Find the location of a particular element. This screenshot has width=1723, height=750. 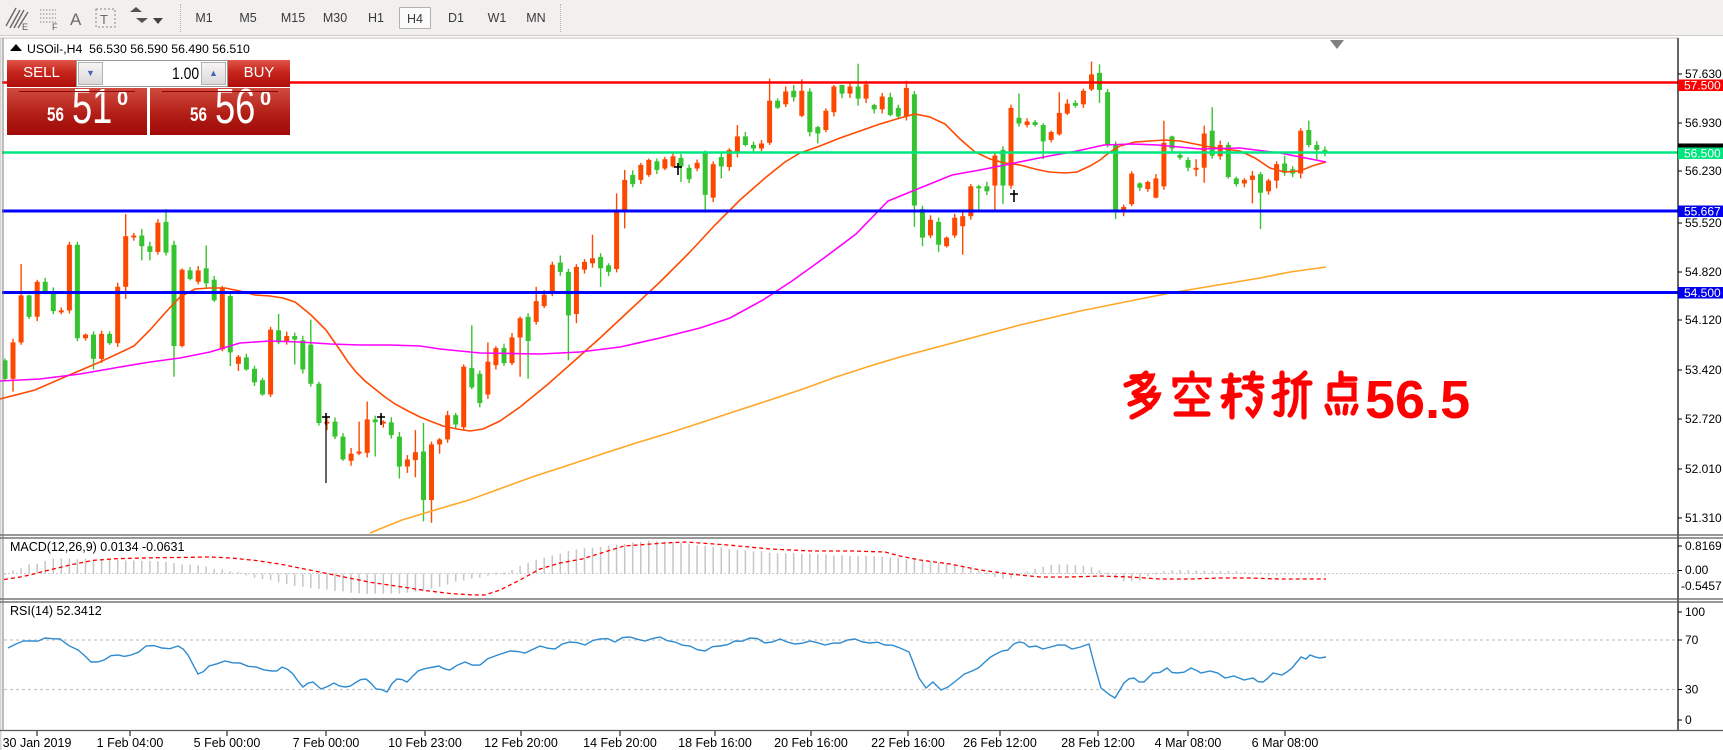

svg-text: 12 Feb 20:00 is located at coordinates (521, 743).